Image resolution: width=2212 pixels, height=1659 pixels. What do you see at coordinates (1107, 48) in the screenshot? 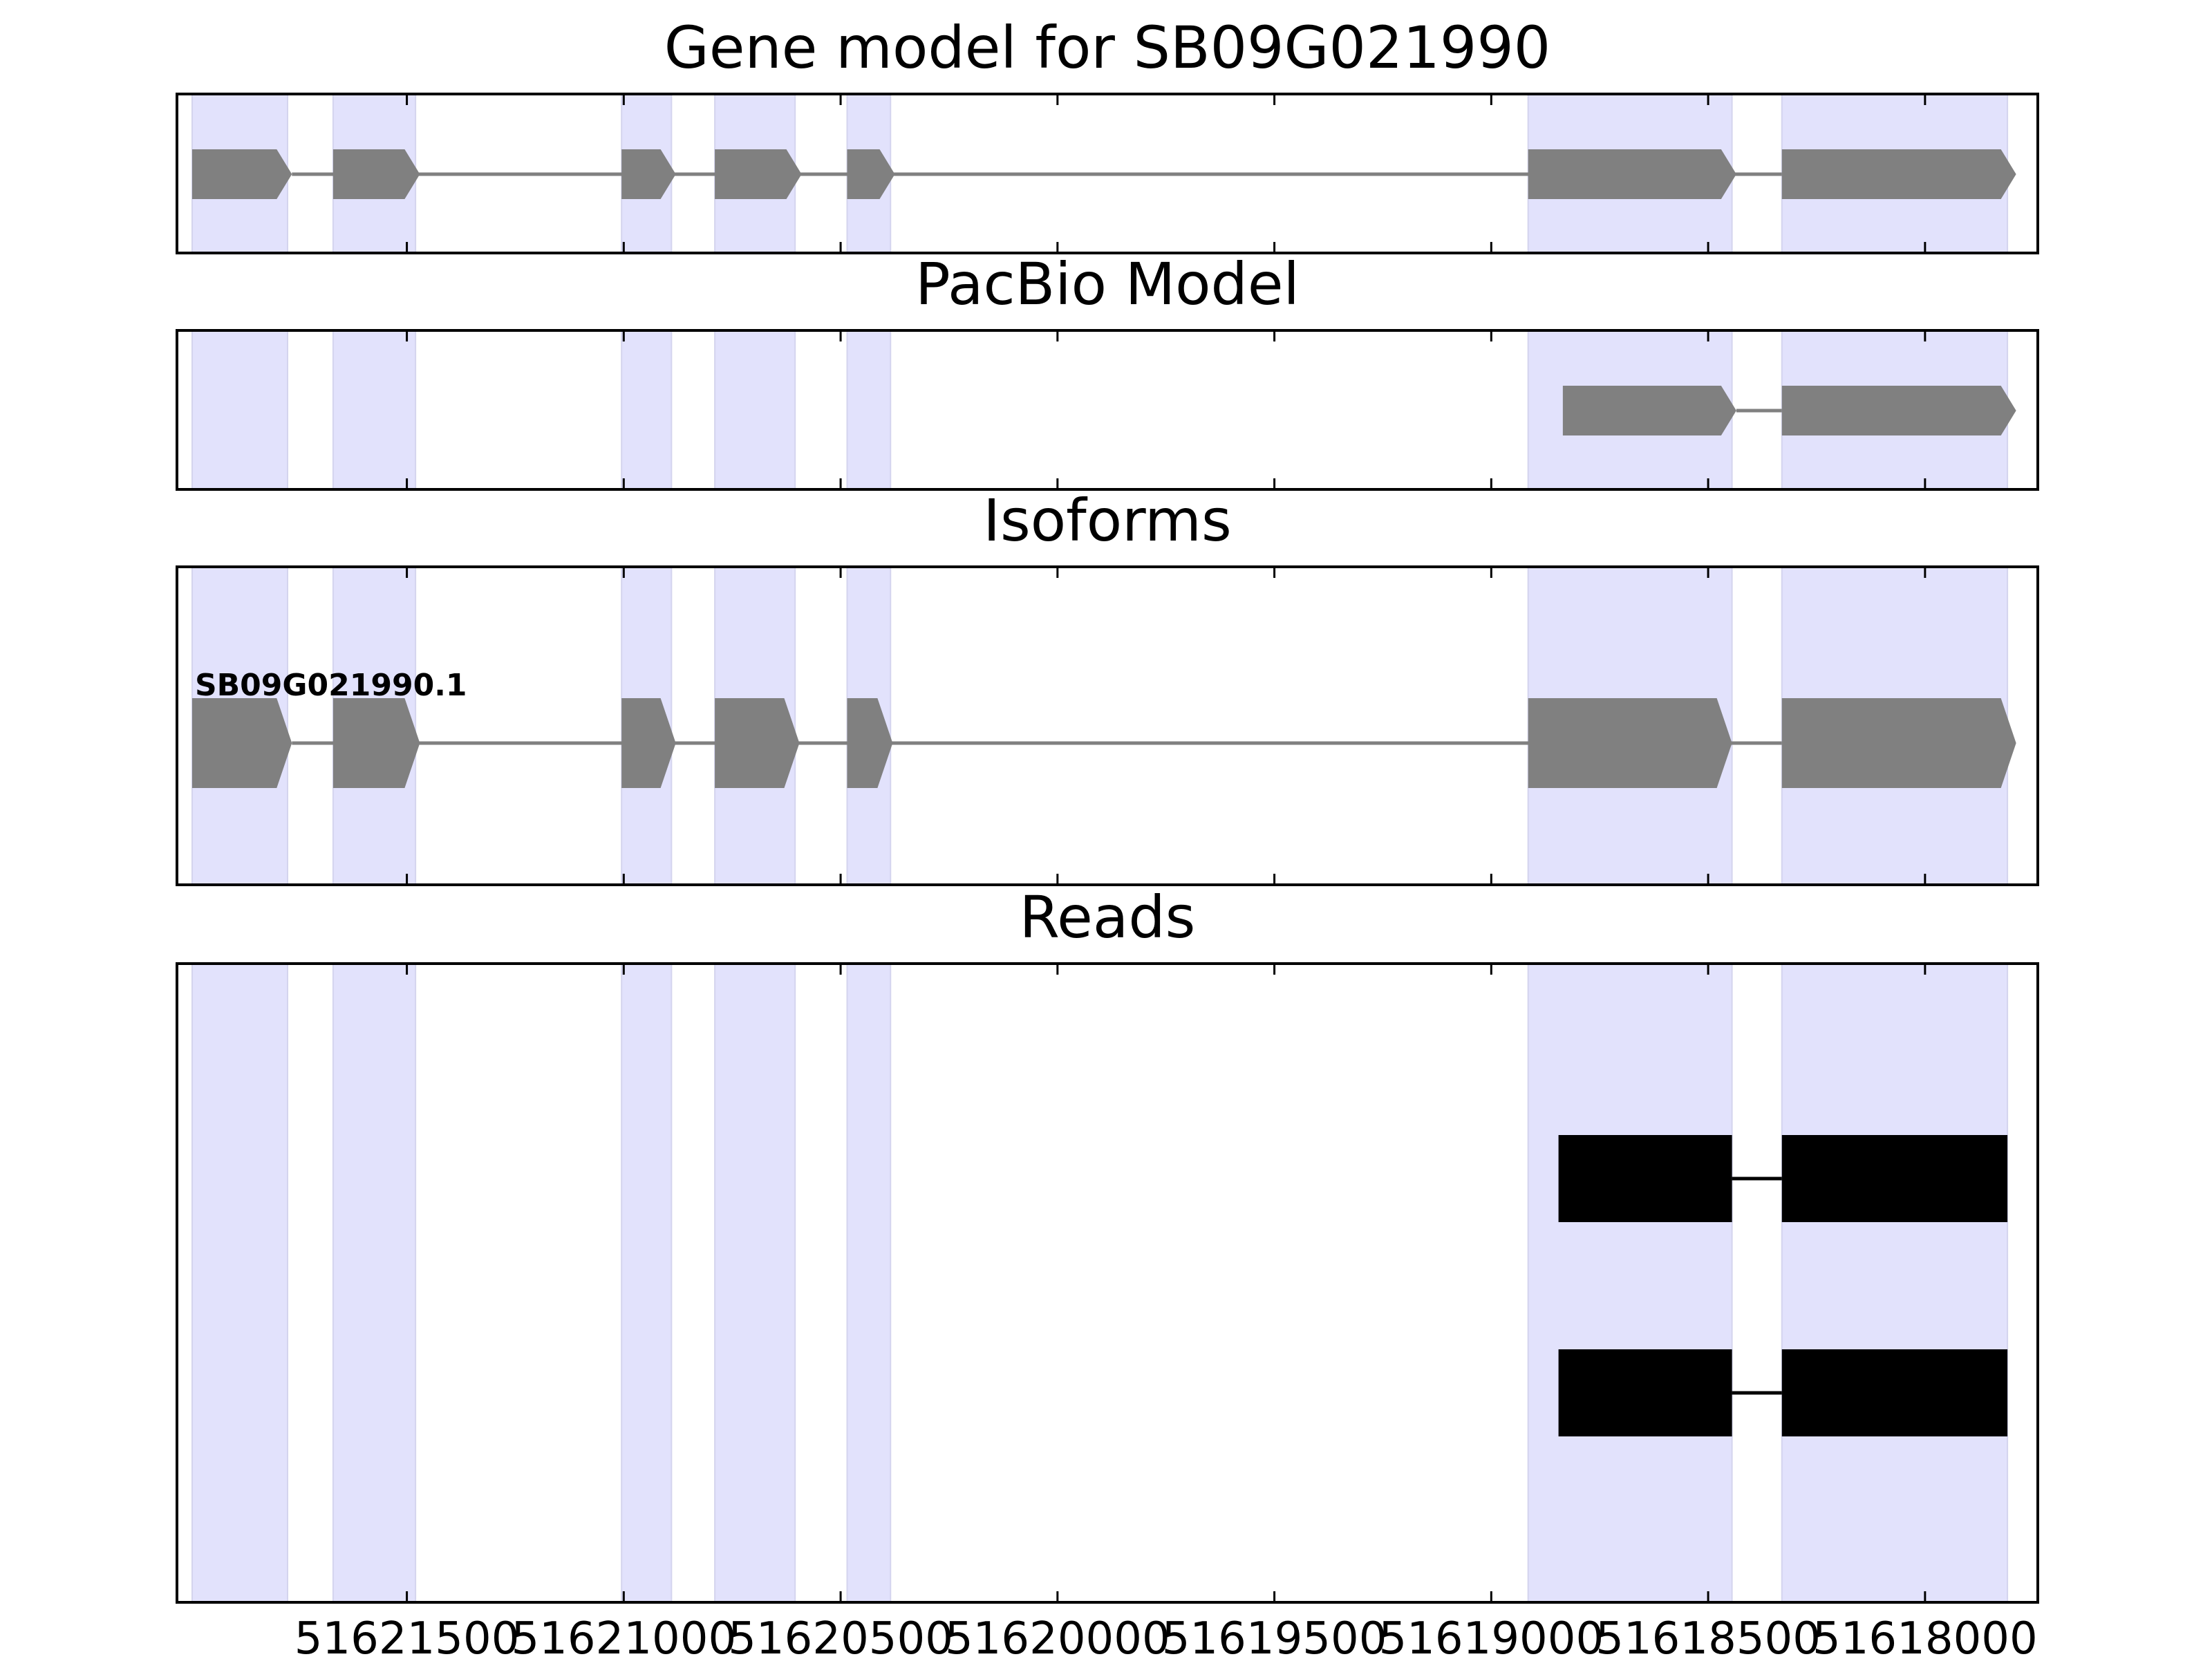
I see `gene-model-title: Gene model for SB09G021990` at bounding box center [1107, 48].